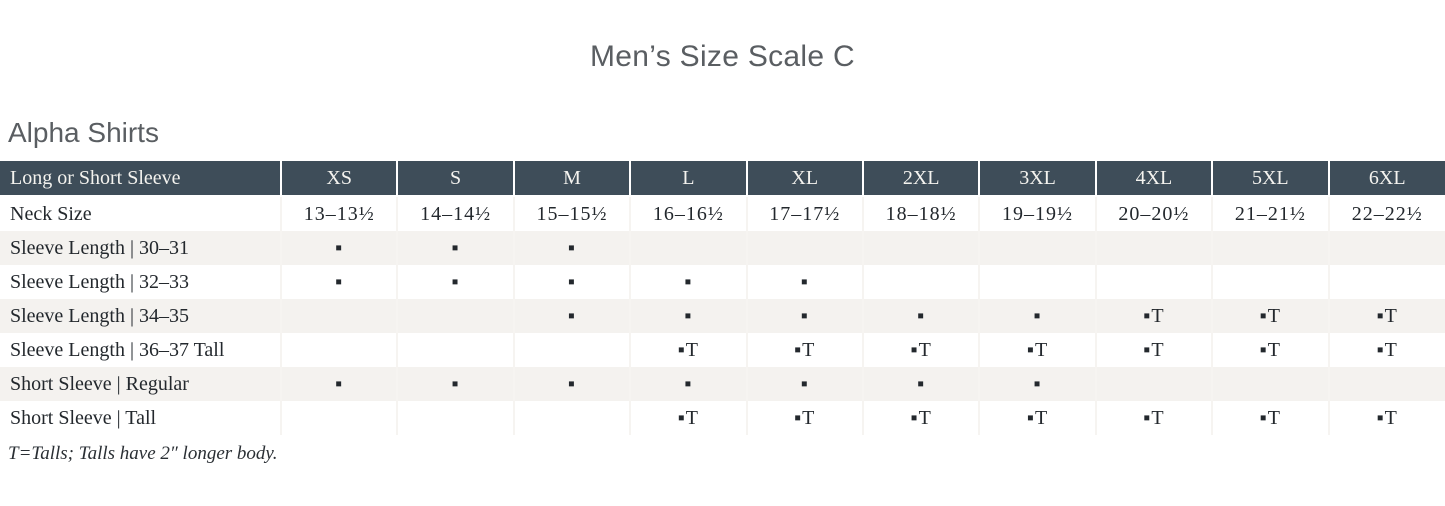 The image size is (1445, 506). I want to click on page-title: Men’s Size Scale C, so click(722, 56).